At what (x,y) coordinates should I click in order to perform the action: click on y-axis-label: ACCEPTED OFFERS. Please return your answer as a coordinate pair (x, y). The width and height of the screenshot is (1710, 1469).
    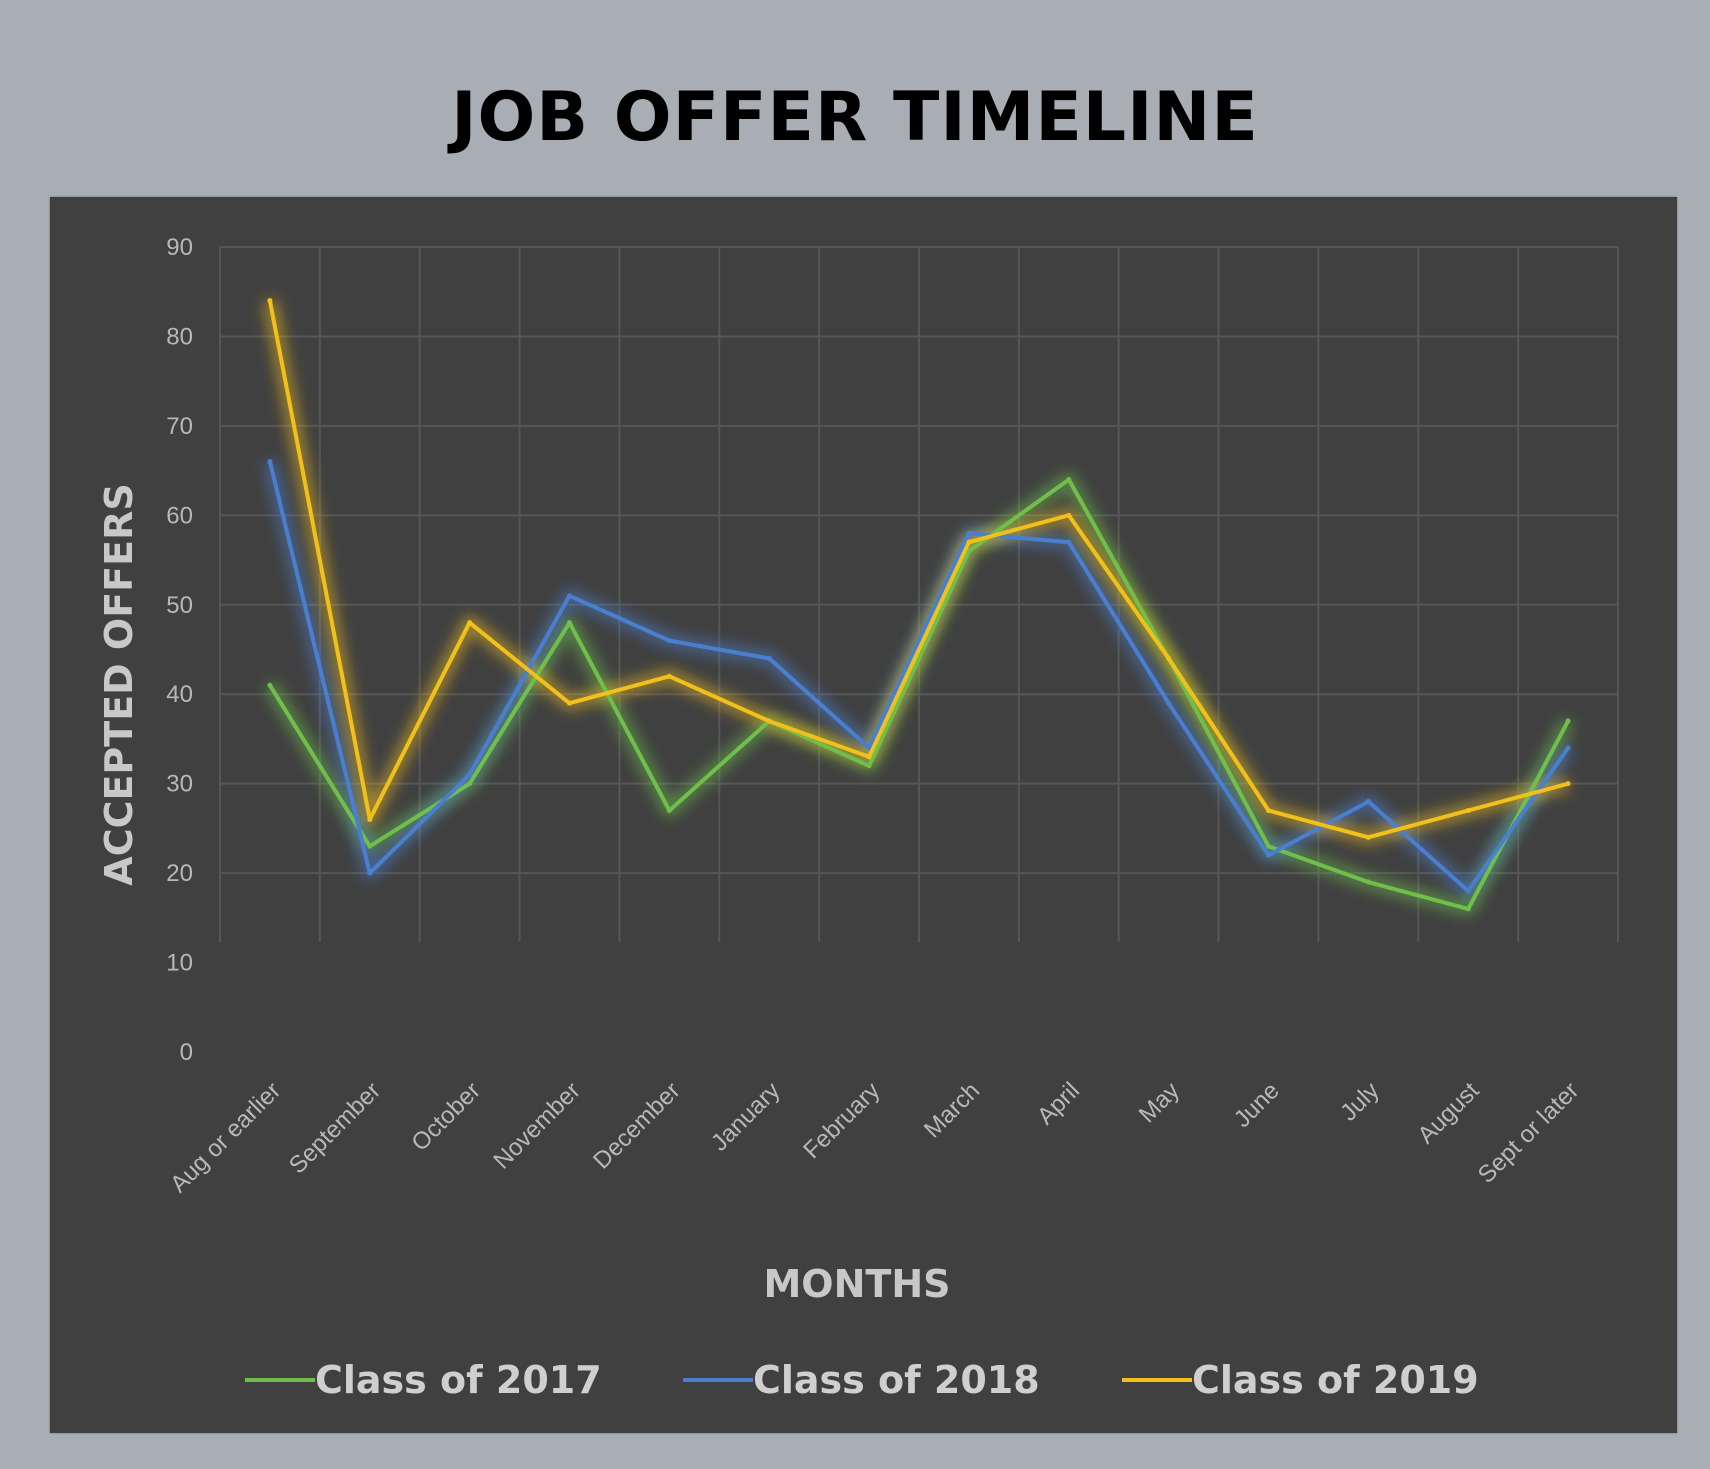
    Looking at the image, I should click on (119, 684).